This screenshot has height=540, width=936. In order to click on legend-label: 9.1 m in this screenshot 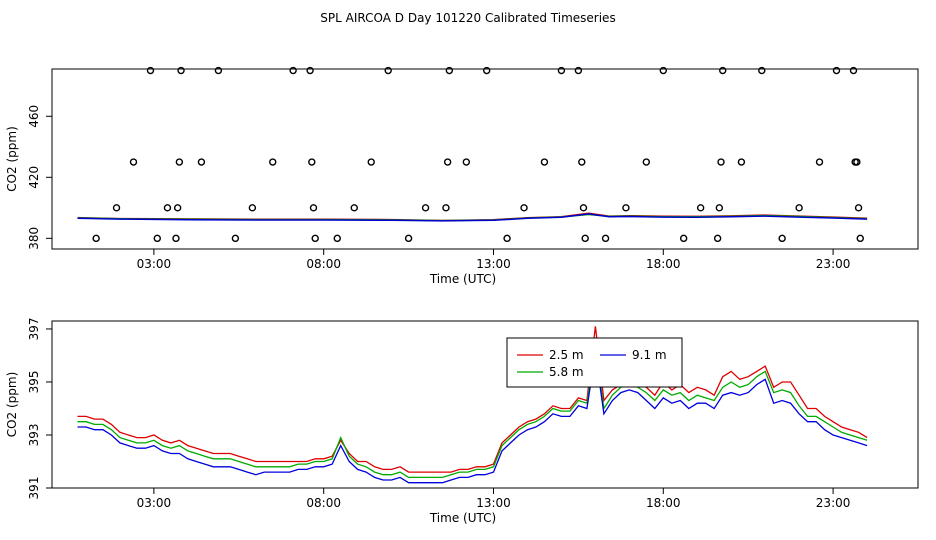, I will do `click(649, 355)`.